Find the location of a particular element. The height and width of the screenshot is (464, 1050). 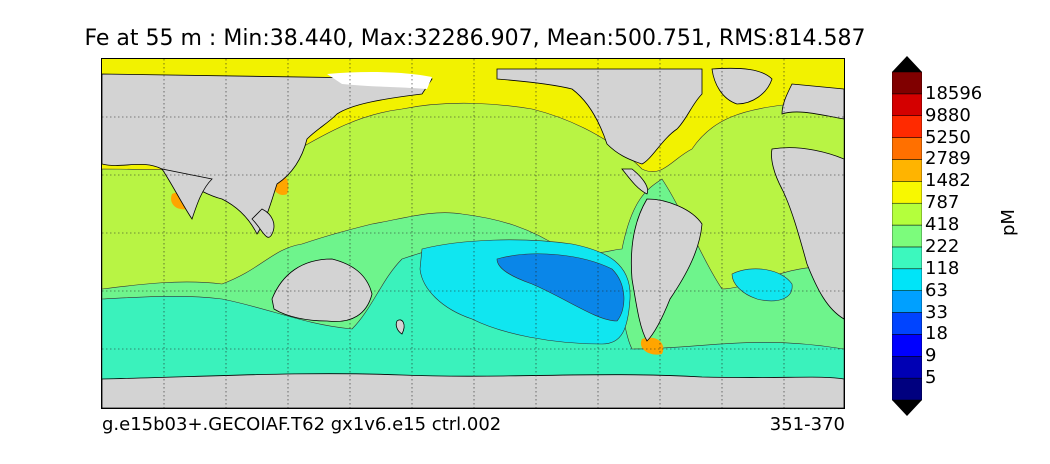

colorbar-tick-label: 5250 is located at coordinates (948, 137).